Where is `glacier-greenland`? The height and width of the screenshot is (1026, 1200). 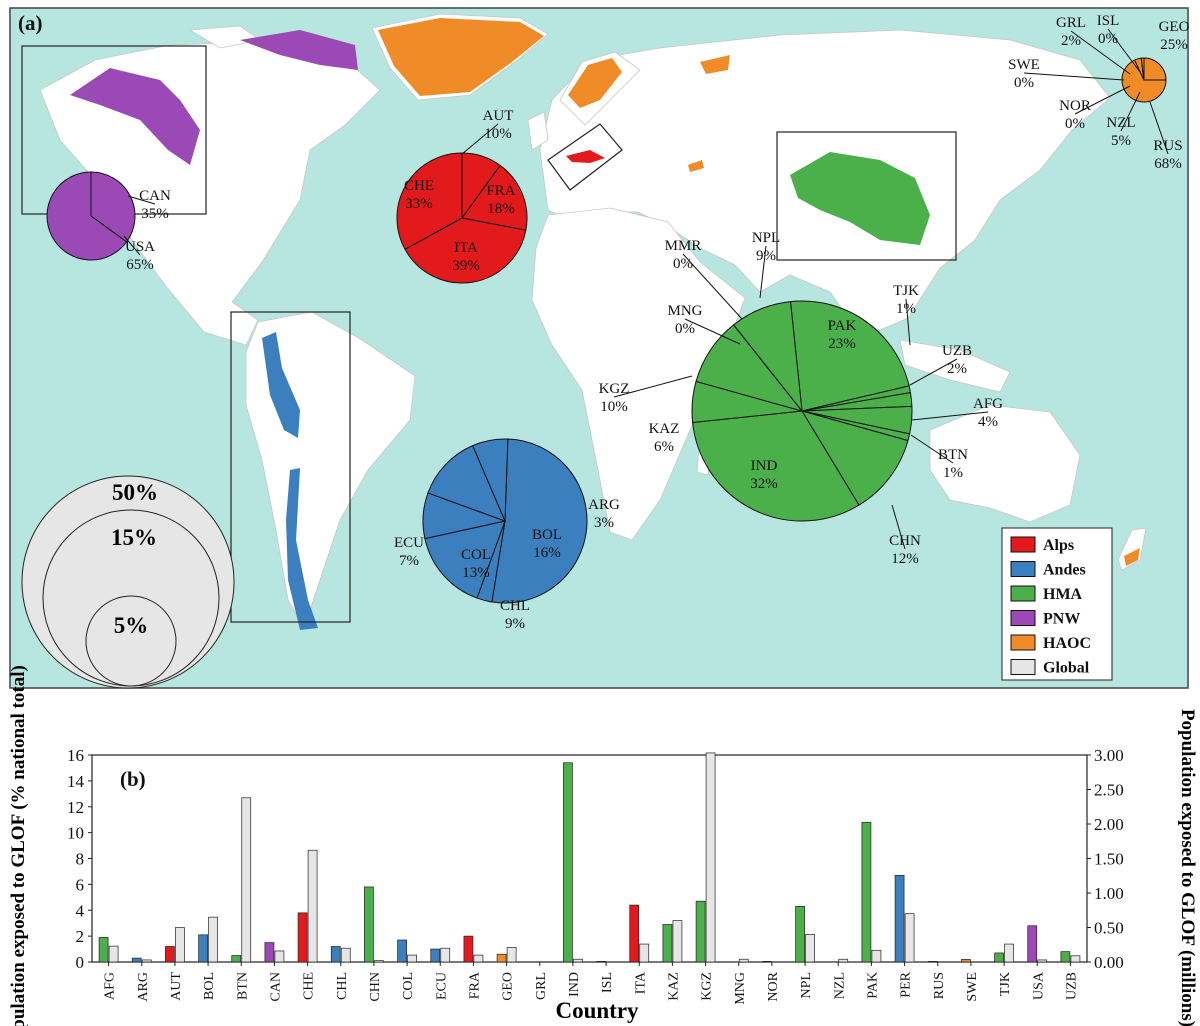 glacier-greenland is located at coordinates (461, 57).